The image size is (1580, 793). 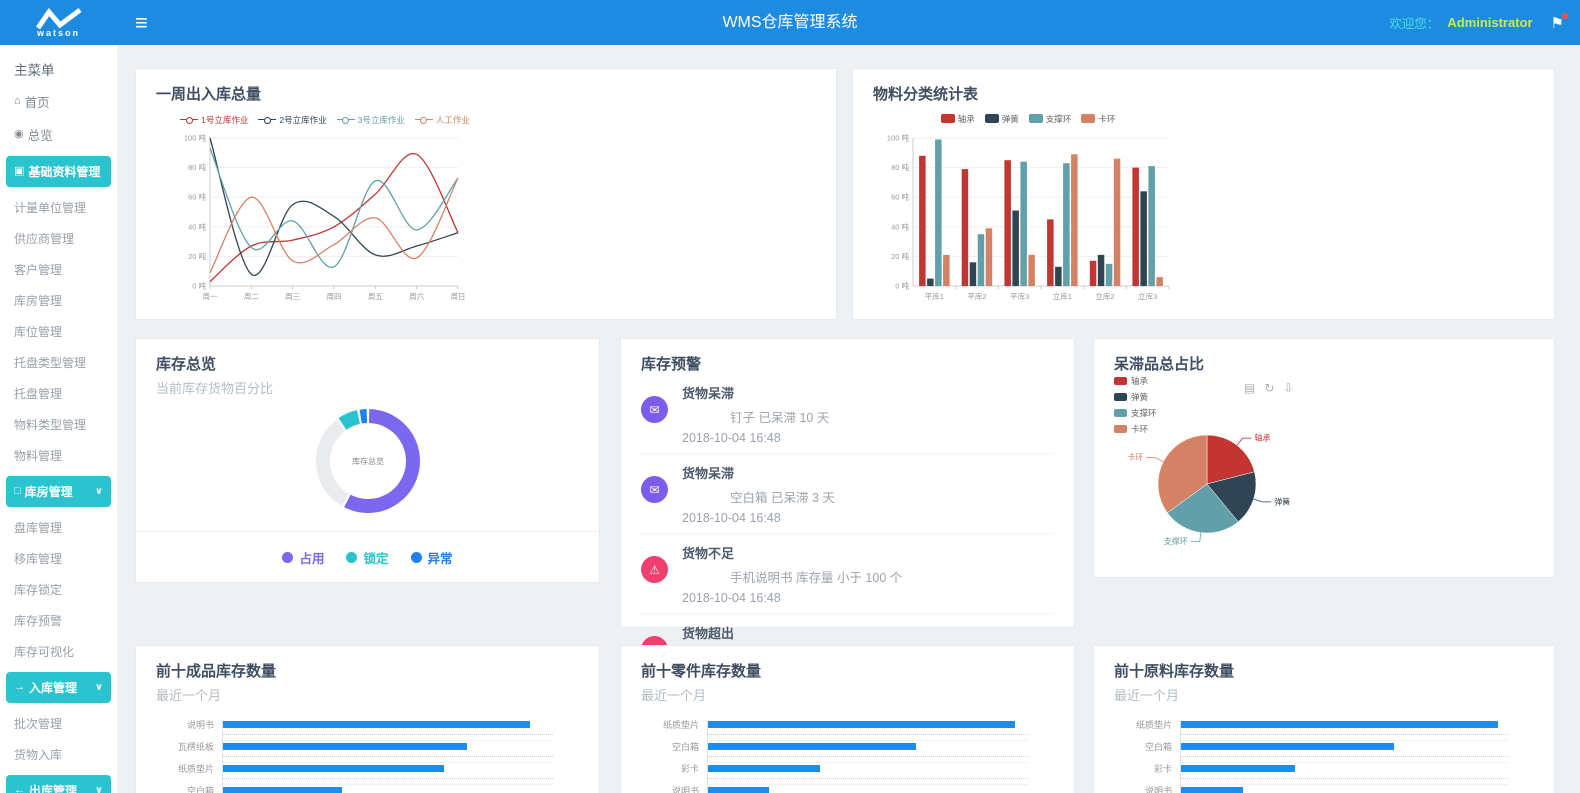 What do you see at coordinates (685, 789) in the screenshot?
I see `hbar-label: 说明书` at bounding box center [685, 789].